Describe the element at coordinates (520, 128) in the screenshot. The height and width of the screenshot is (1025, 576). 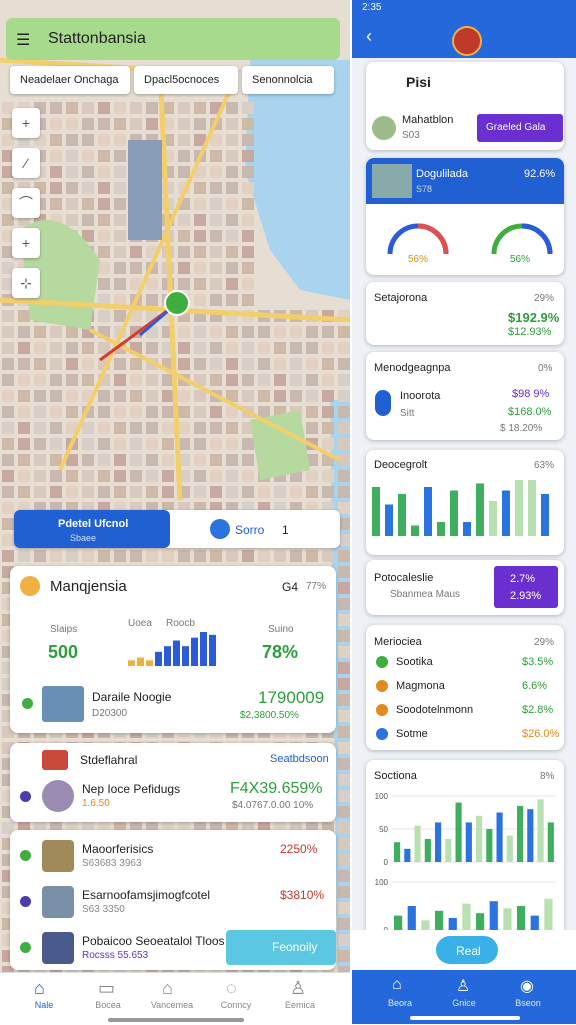
I see `action-button` at that location.